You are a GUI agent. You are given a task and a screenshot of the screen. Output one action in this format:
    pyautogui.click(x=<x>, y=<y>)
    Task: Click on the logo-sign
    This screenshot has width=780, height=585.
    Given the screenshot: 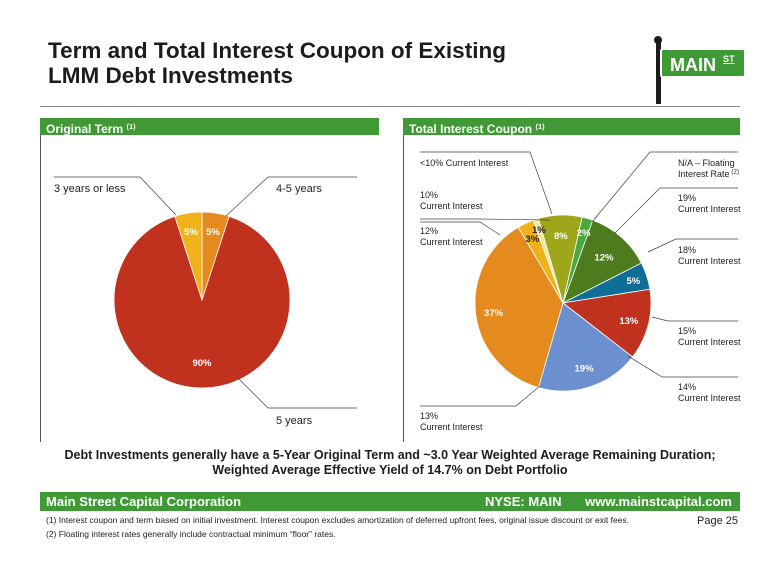 What is the action you would take?
    pyautogui.click(x=703, y=63)
    